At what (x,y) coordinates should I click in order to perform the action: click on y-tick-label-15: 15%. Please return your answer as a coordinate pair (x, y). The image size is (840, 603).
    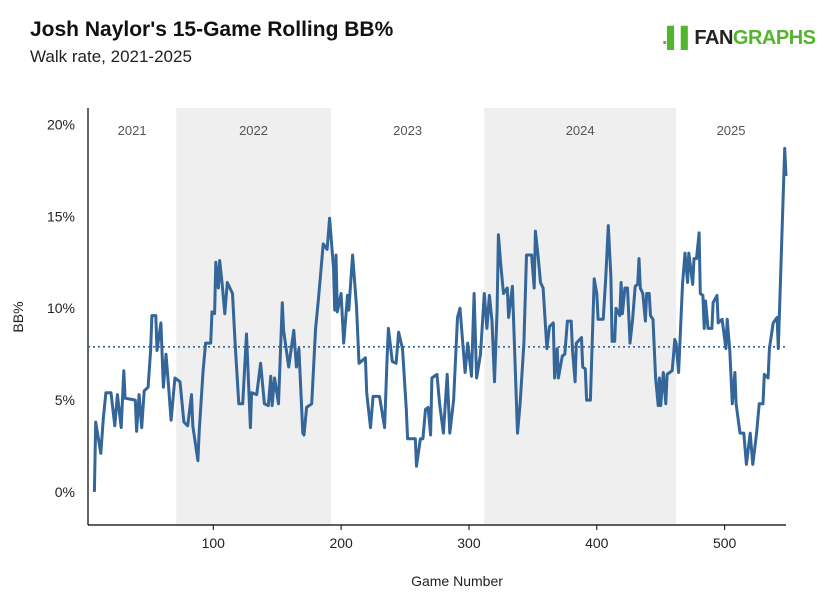
    Looking at the image, I should click on (61, 216).